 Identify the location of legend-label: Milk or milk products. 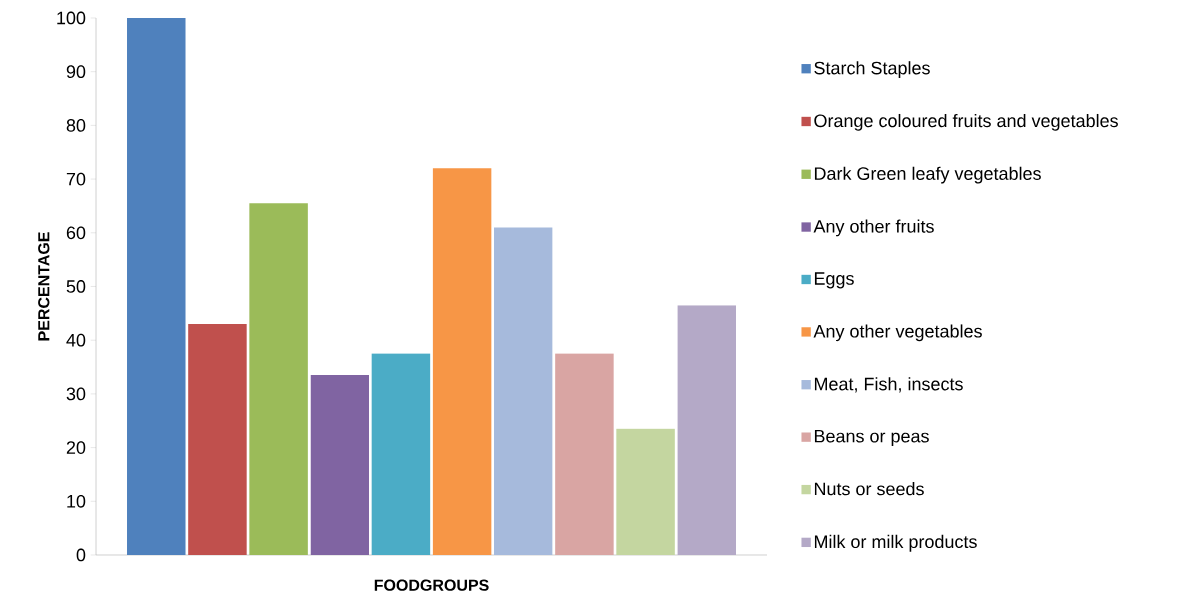
(895, 543).